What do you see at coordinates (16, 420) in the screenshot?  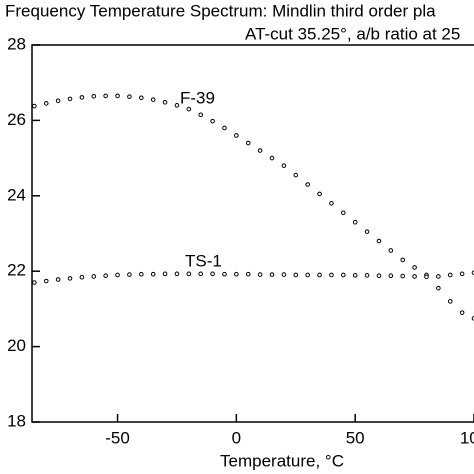 I see `y-tick-label: 18` at bounding box center [16, 420].